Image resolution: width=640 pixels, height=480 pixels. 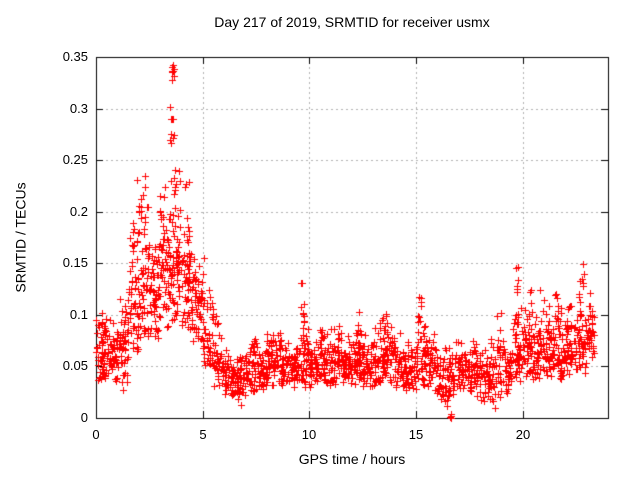 I want to click on x-tick-label: 15, so click(x=416, y=434).